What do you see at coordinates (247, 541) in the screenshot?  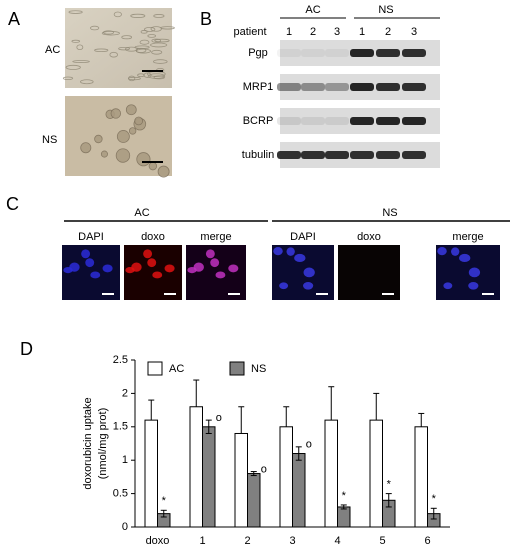 I see `x-tick-label: 2` at bounding box center [247, 541].